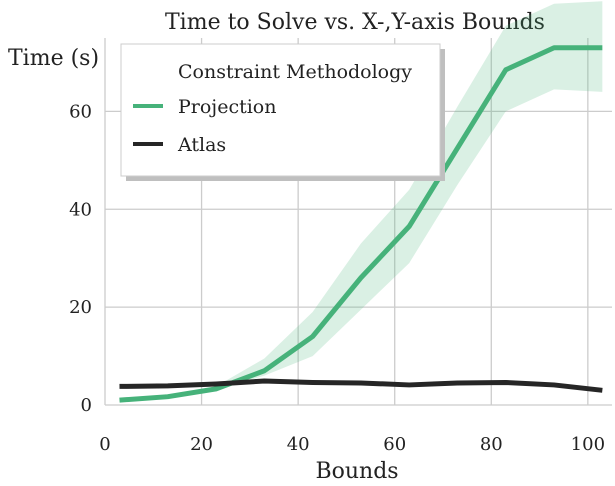 The image size is (615, 486). What do you see at coordinates (352, 444) in the screenshot?
I see `x-axis-ticks: 0 20 40 60 80 100` at bounding box center [352, 444].